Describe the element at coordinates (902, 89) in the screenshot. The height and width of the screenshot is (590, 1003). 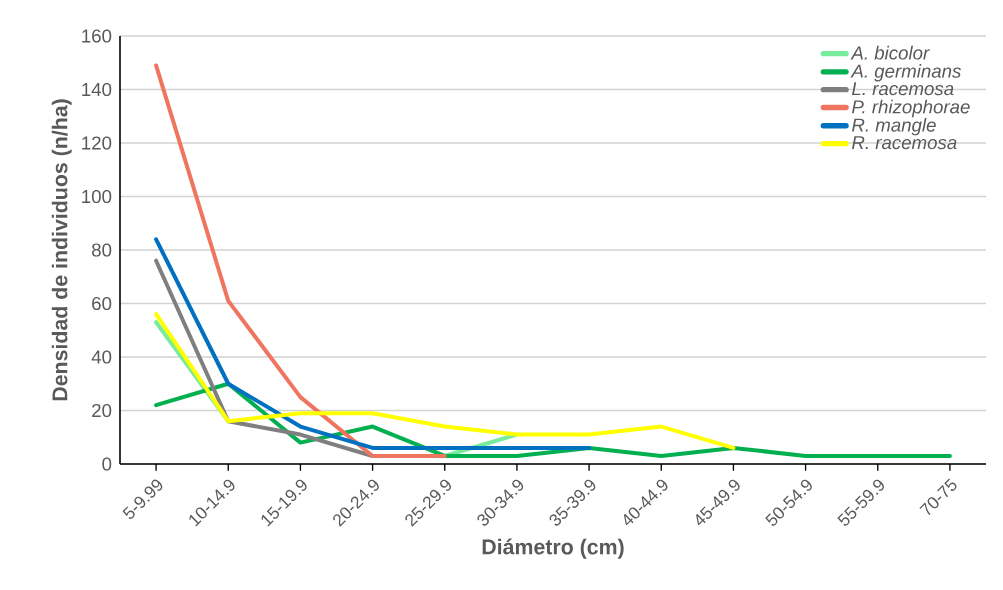
I see `legend-label: L. racemosa` at that location.